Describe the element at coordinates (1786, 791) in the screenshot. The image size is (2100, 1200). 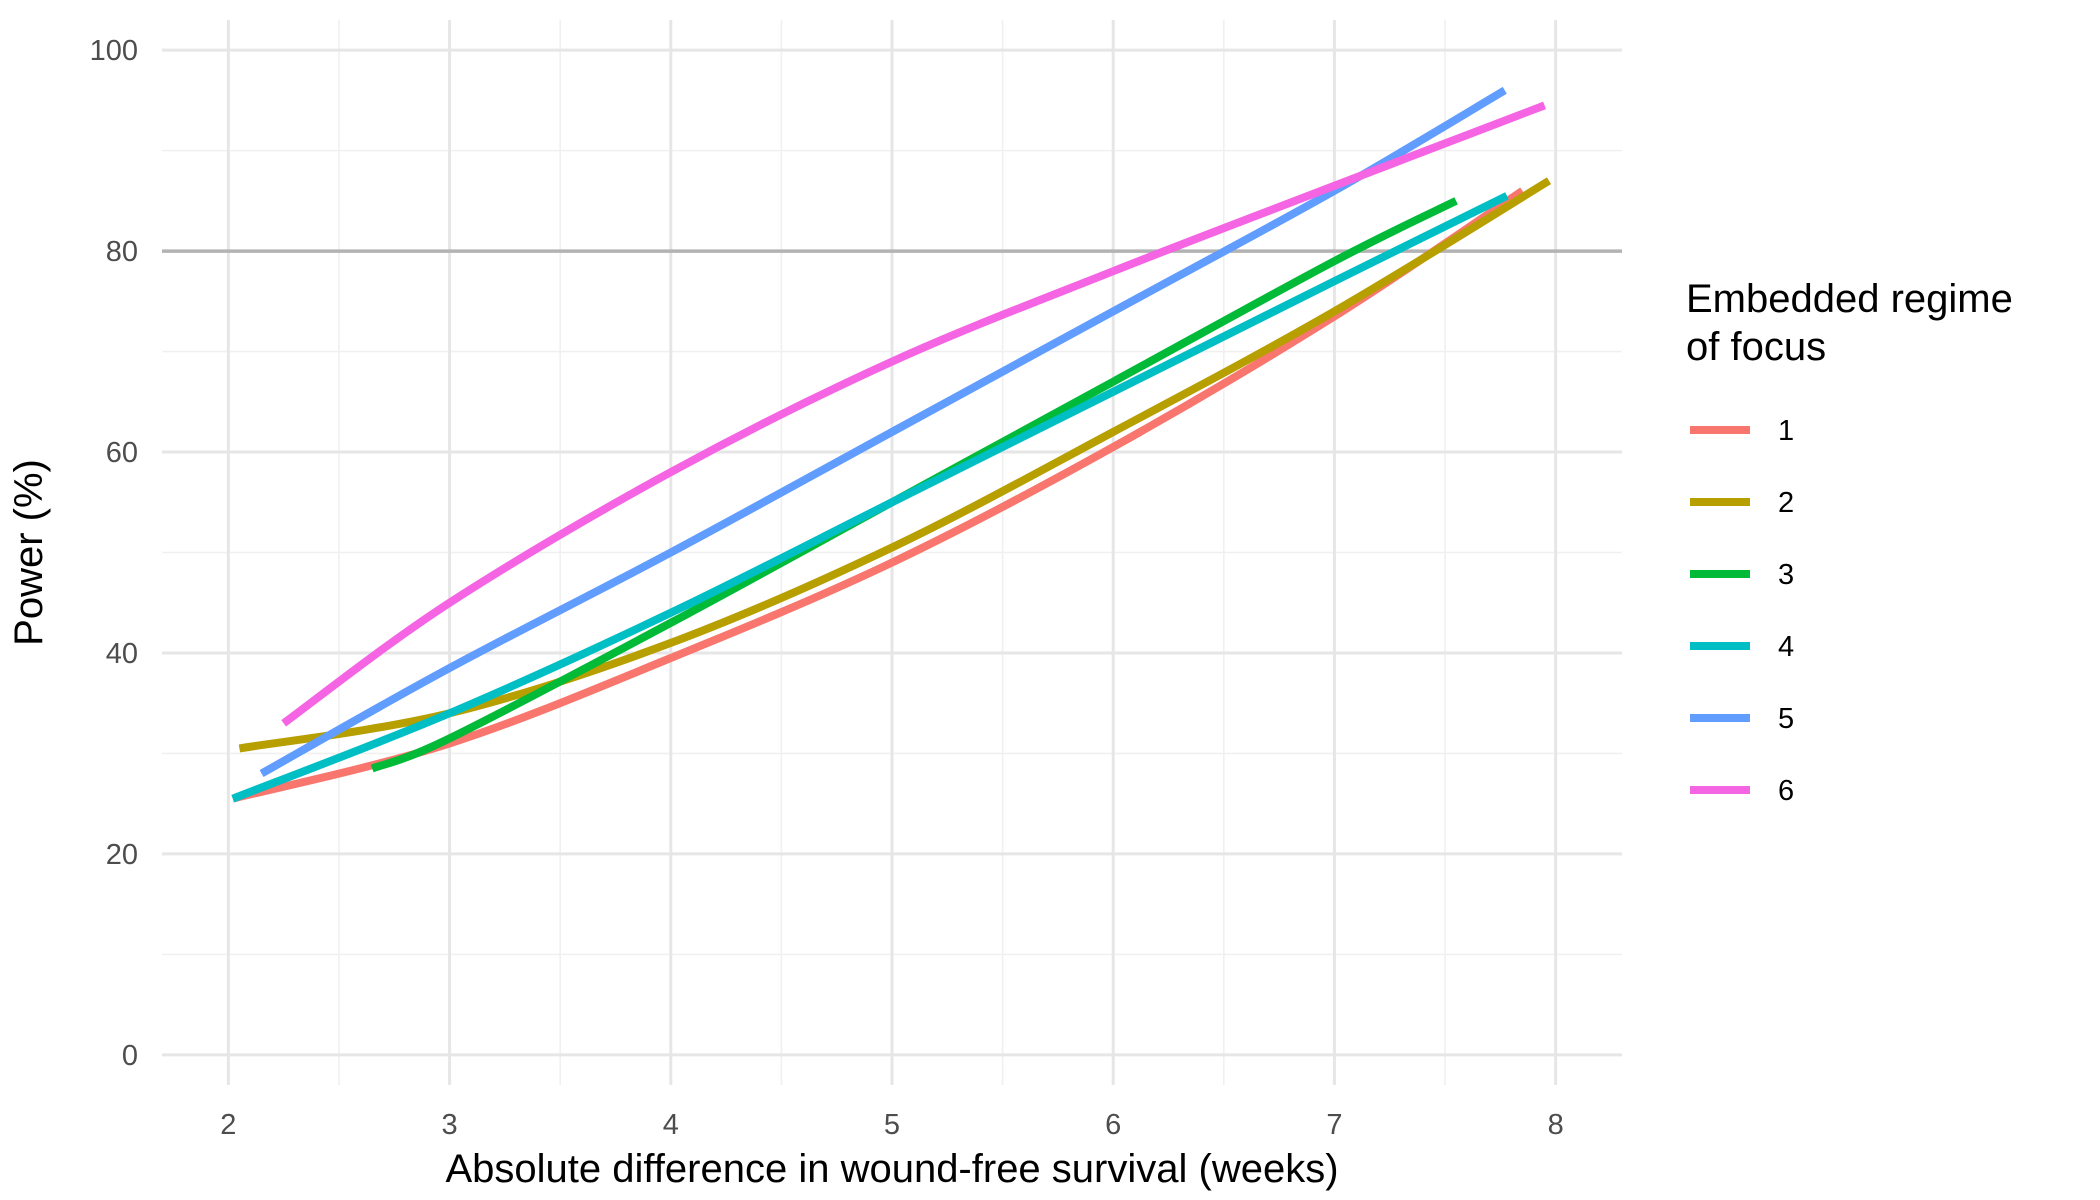
I see `legend-label-6: 6` at that location.